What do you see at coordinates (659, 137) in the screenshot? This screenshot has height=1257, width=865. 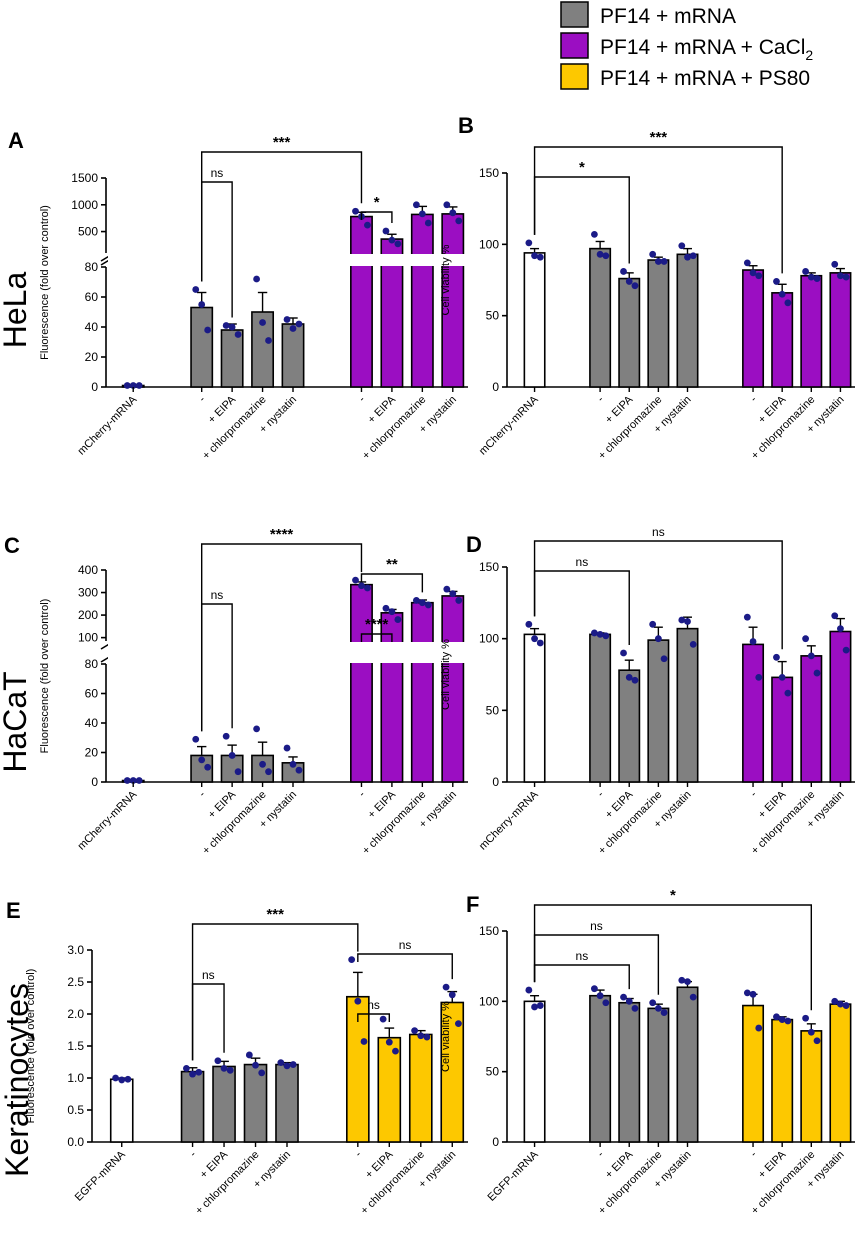 I see `significance-label: ***` at bounding box center [659, 137].